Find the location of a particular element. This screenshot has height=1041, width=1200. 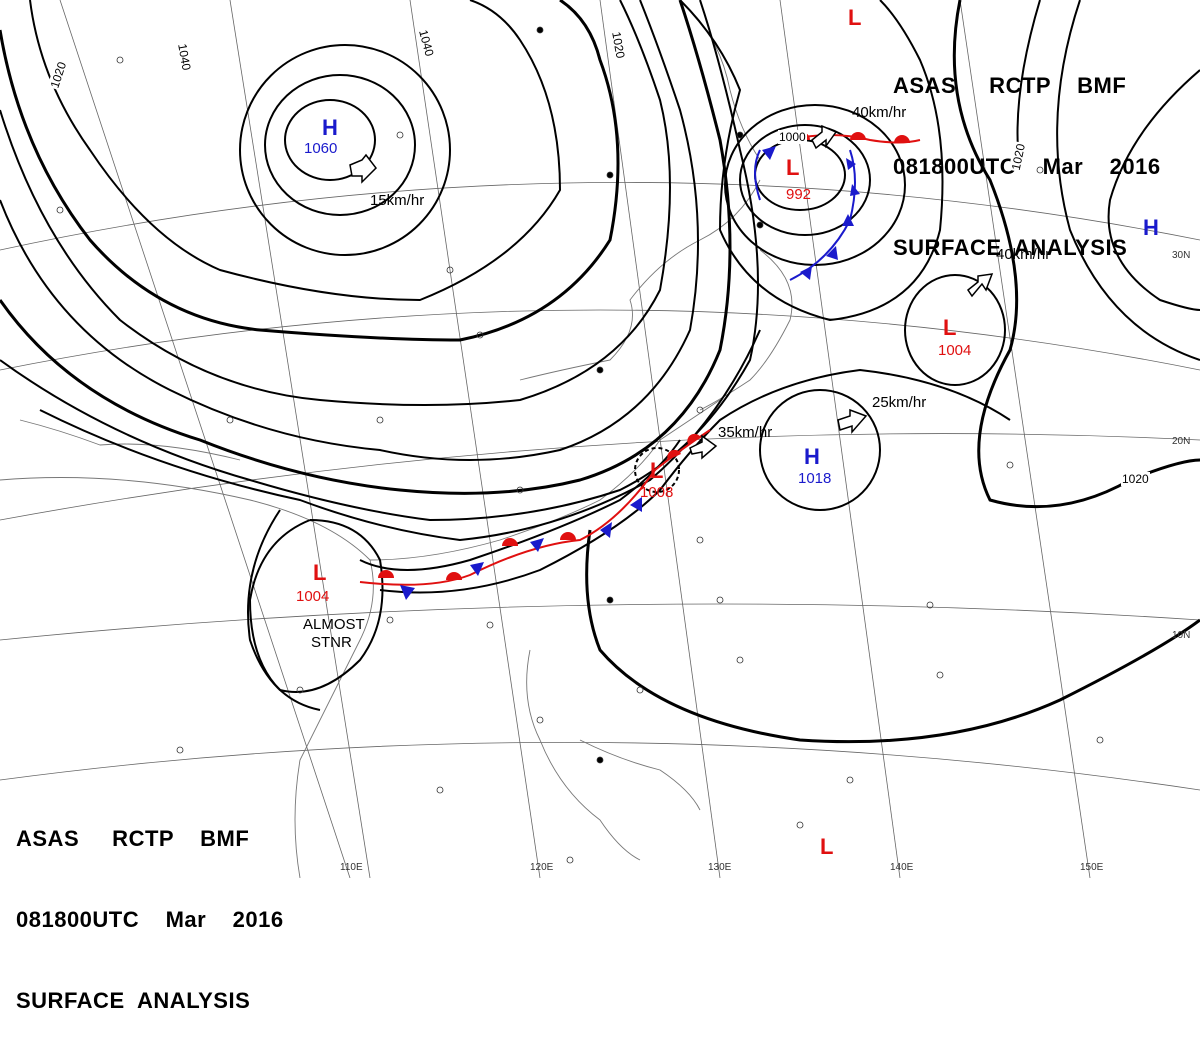

low-1008-ring is located at coordinates (657, 470).